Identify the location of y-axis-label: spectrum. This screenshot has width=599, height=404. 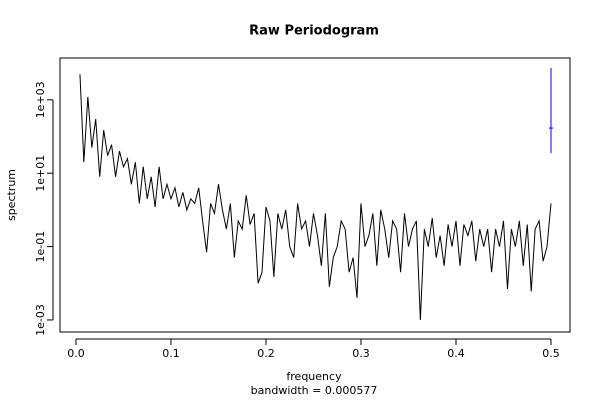
(11, 195).